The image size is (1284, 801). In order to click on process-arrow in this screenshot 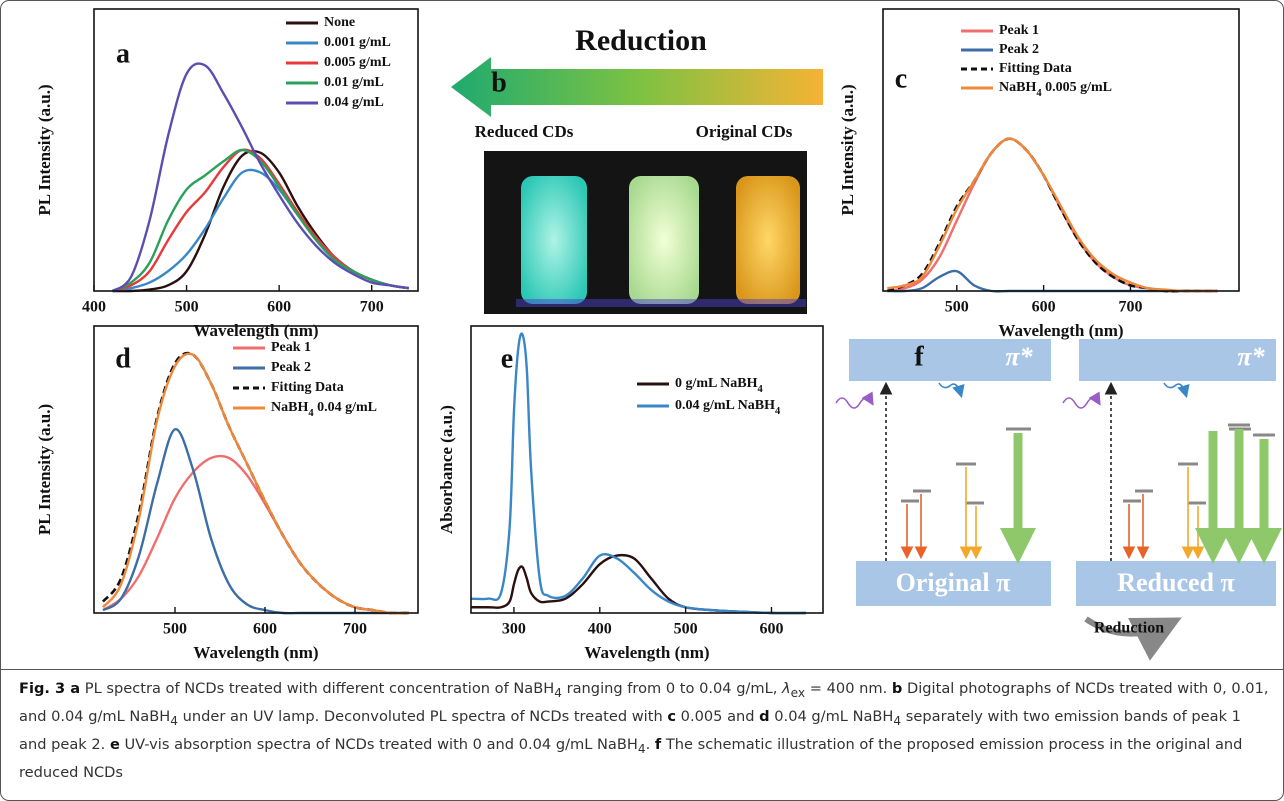, I will do `click(1133, 638)`.